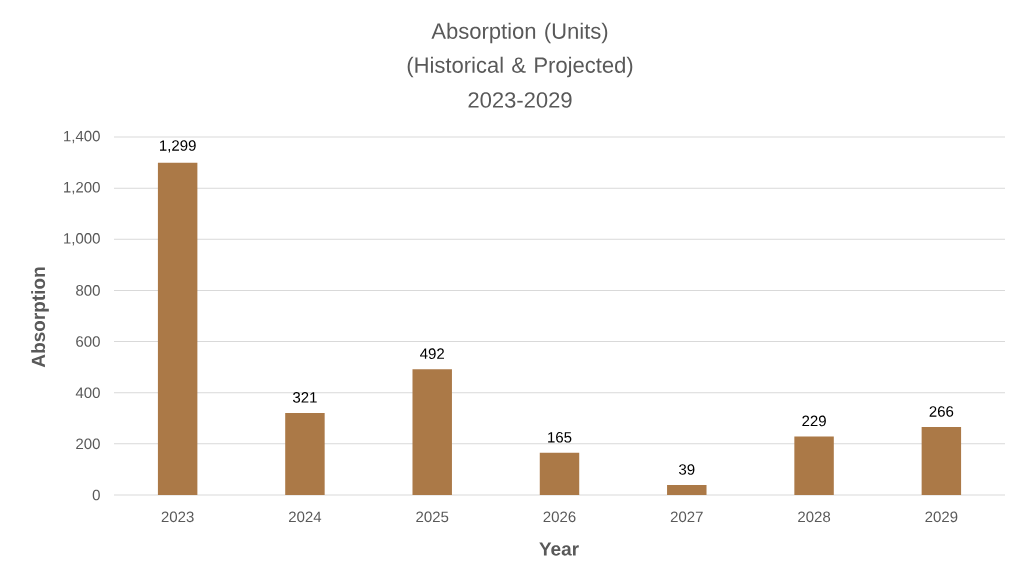 This screenshot has height=586, width=1024. I want to click on x-axis-title: Year, so click(559, 549).